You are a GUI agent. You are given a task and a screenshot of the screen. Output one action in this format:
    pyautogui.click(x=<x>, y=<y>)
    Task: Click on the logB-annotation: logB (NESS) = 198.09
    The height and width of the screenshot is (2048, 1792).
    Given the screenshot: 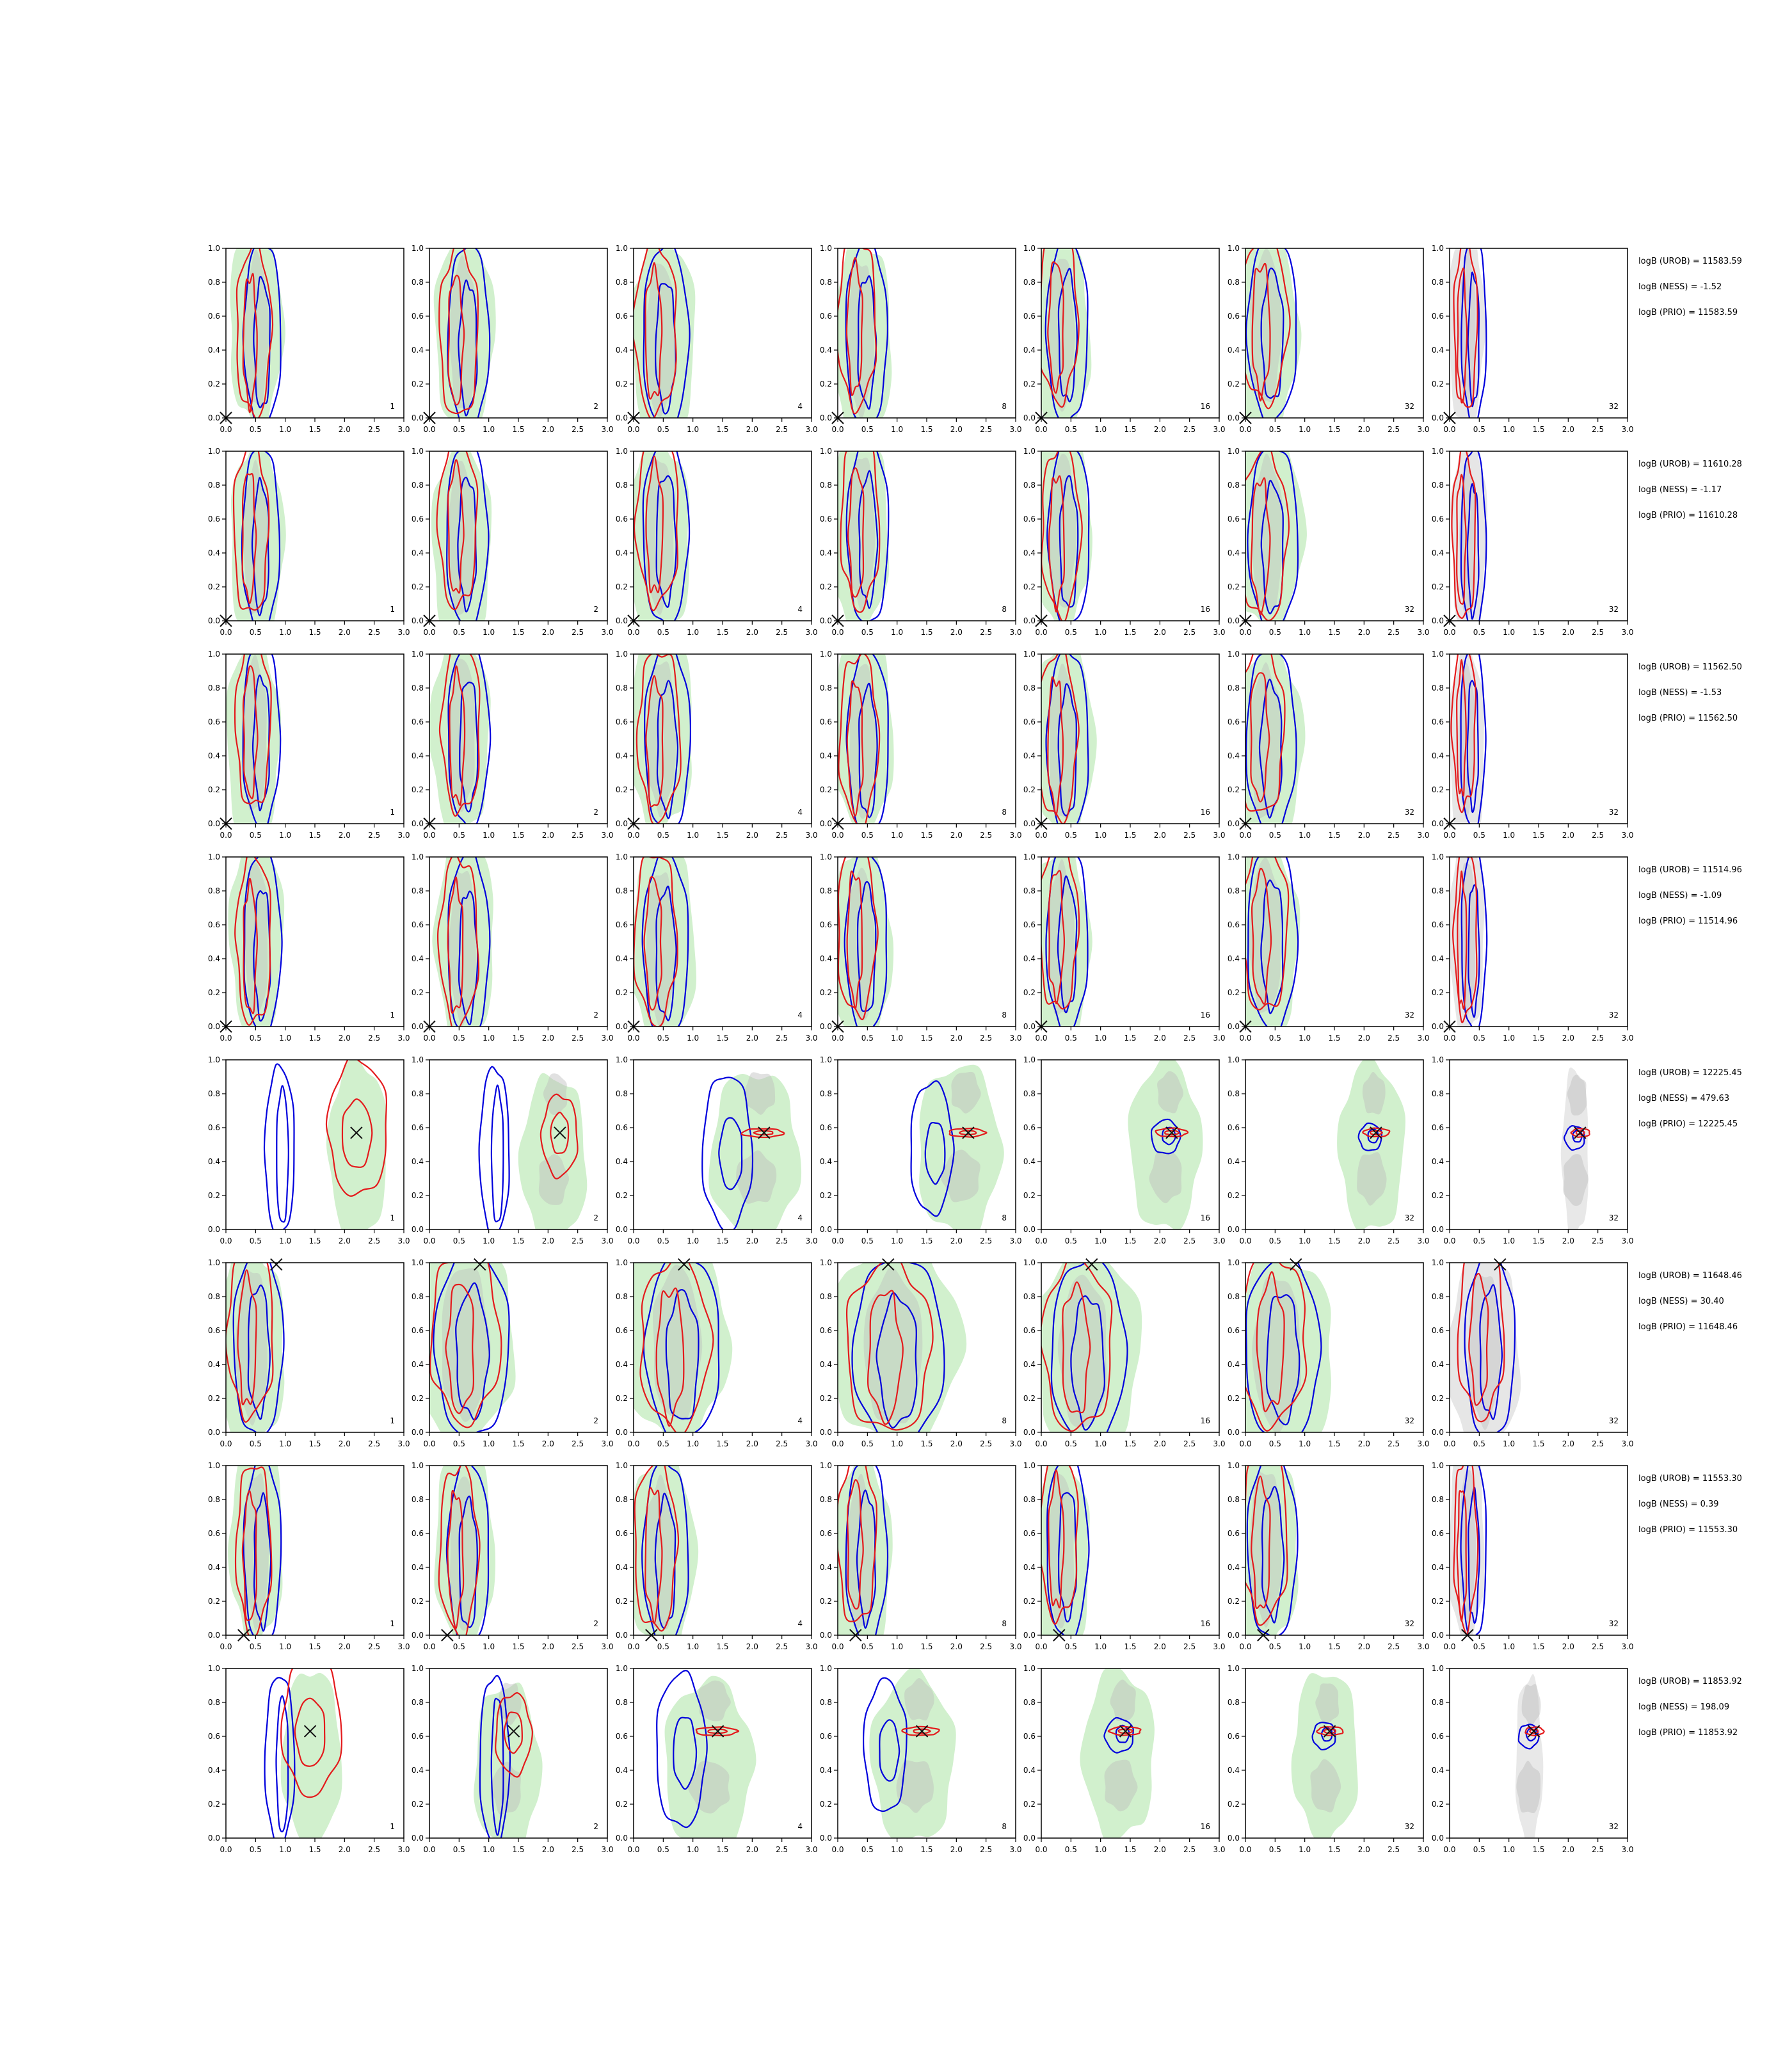 What is the action you would take?
    pyautogui.click(x=1683, y=1707)
    